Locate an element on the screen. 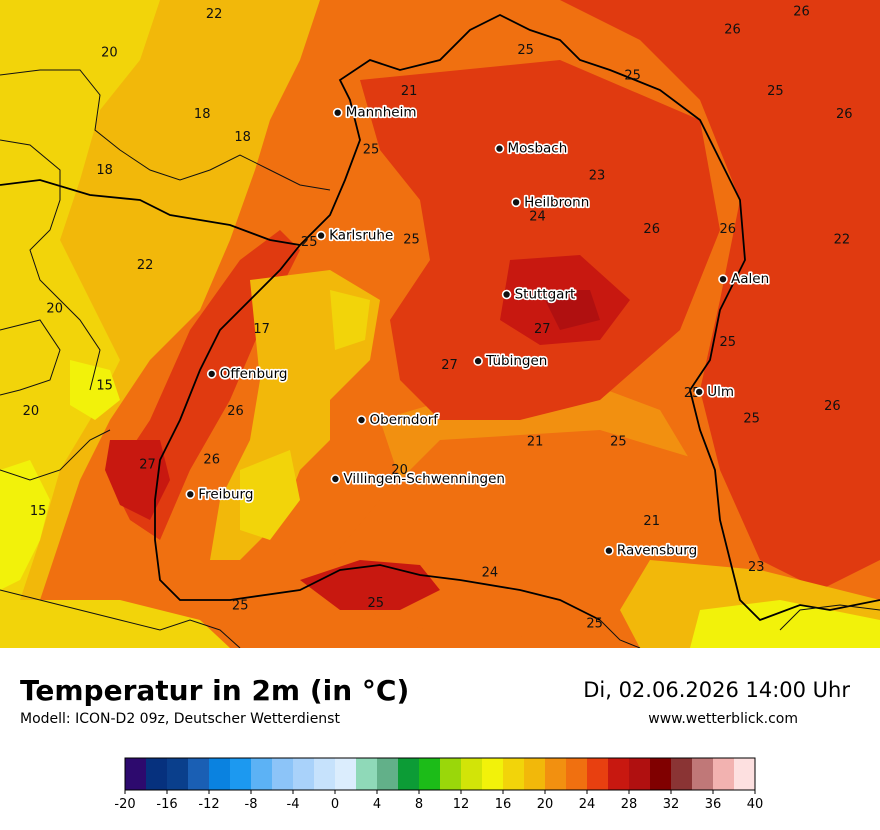 This screenshot has width=880, height=830. field-rhine-red is located at coordinates (137, 480).